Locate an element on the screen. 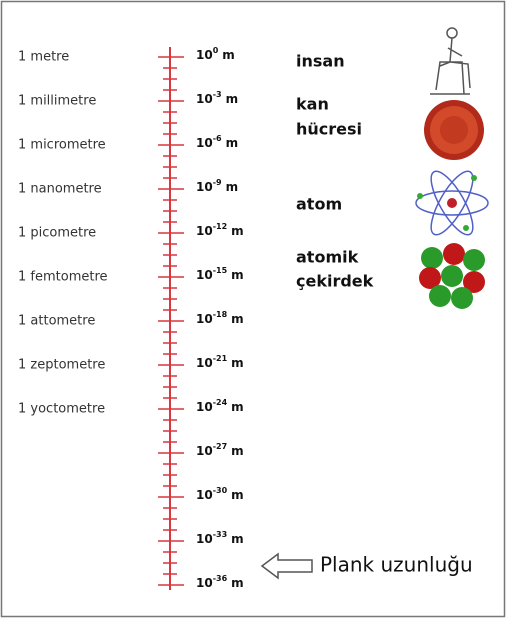 This screenshot has height=618, width=506. power-label: 100 m is located at coordinates (215, 54).